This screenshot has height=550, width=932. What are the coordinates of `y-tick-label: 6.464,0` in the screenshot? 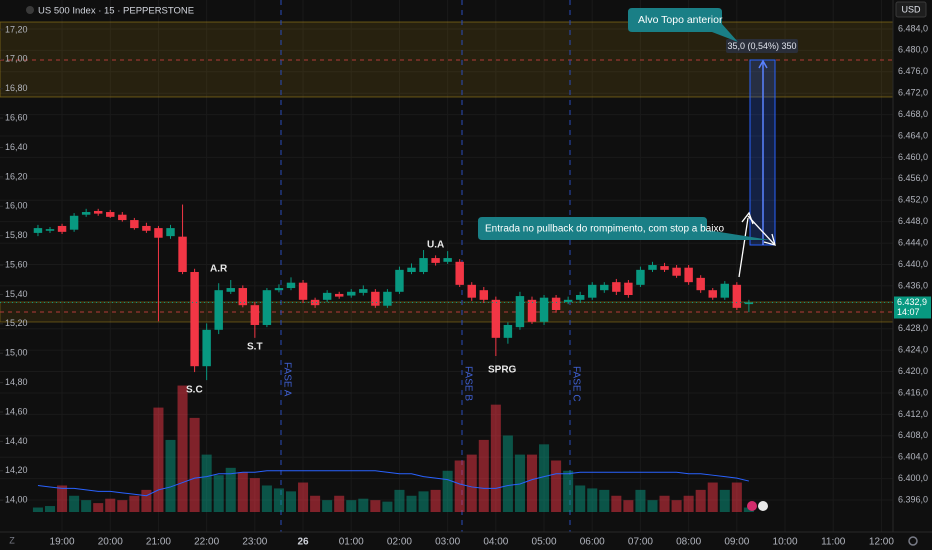 It's located at (913, 135).